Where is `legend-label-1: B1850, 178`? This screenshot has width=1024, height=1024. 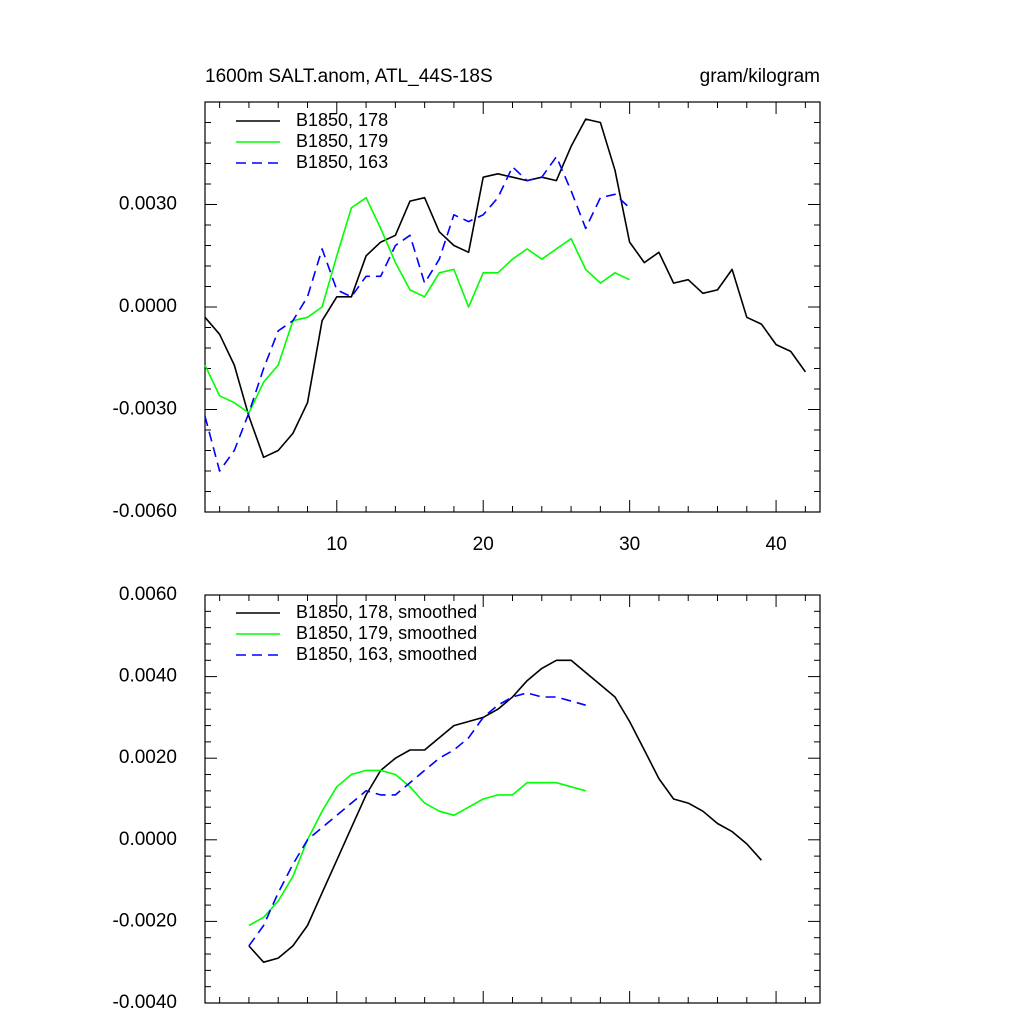
legend-label-1: B1850, 178 is located at coordinates (342, 120).